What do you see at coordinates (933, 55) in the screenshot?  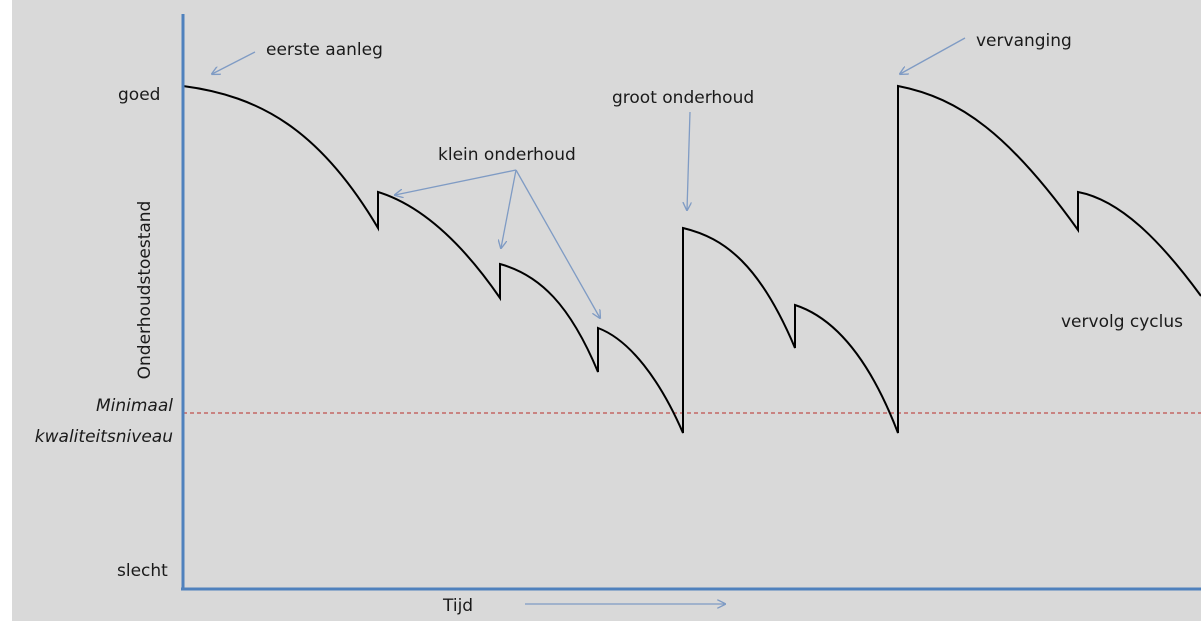 I see `arrow-replacement` at bounding box center [933, 55].